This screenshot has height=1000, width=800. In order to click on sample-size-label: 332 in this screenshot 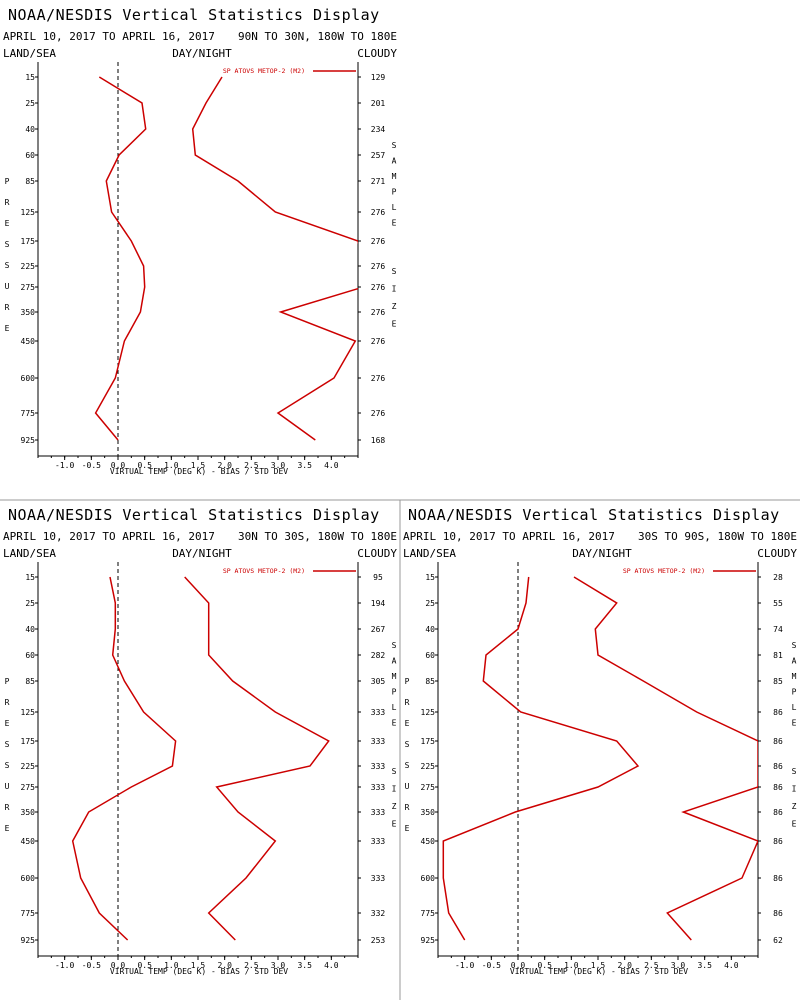, I will do `click(378, 913)`.